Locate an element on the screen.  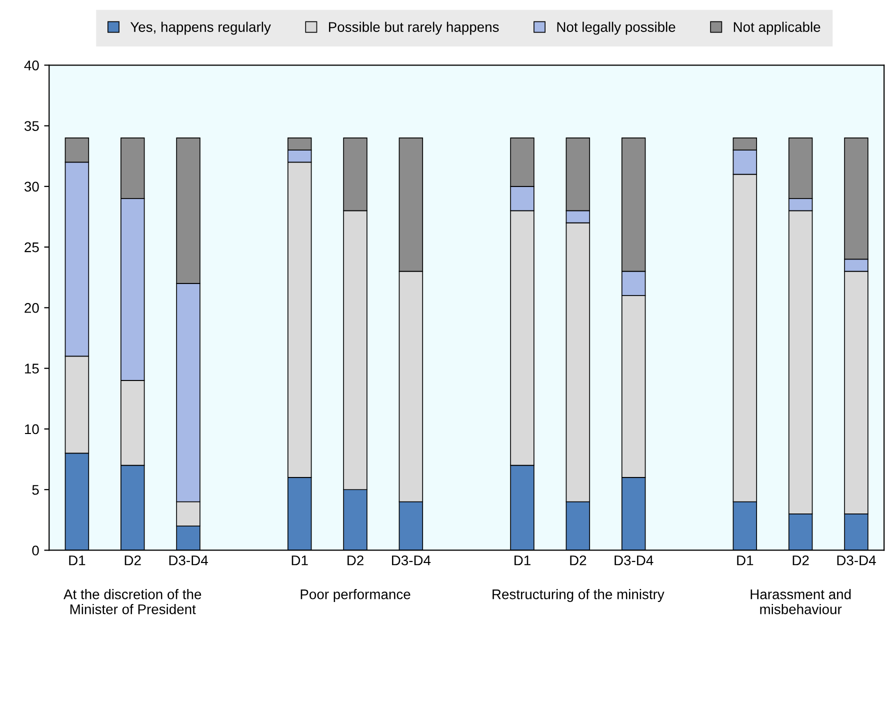
y-tick-label: 25 is located at coordinates (31, 247).